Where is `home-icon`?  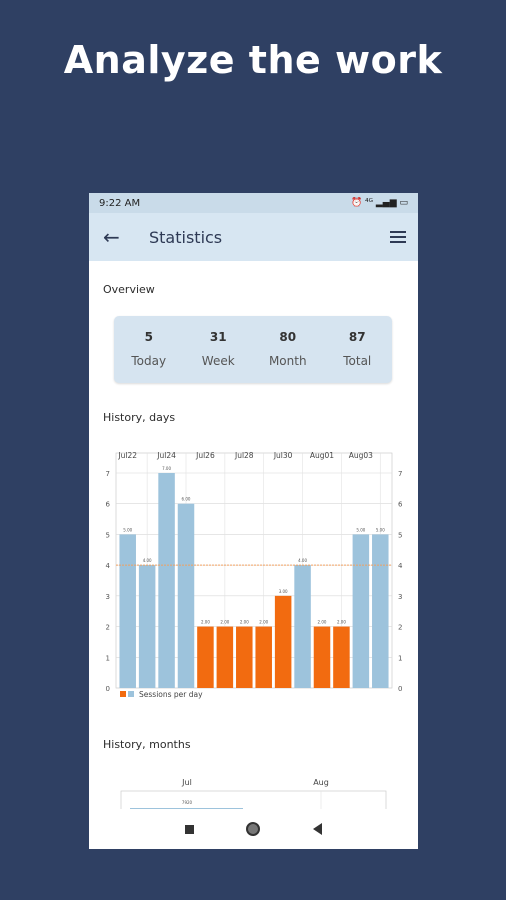 home-icon is located at coordinates (253, 829).